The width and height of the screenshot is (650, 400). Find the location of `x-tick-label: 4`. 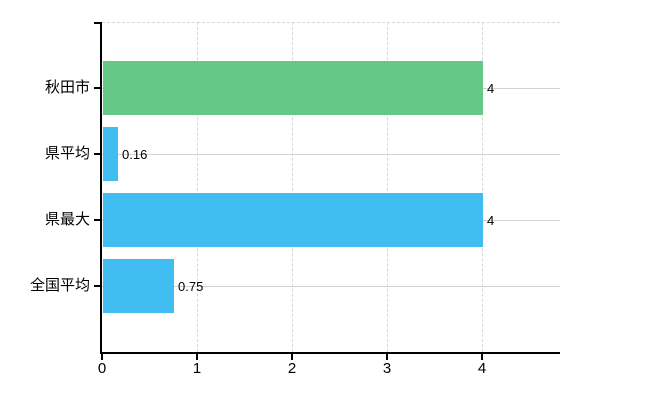

x-tick-label: 4 is located at coordinates (482, 368).